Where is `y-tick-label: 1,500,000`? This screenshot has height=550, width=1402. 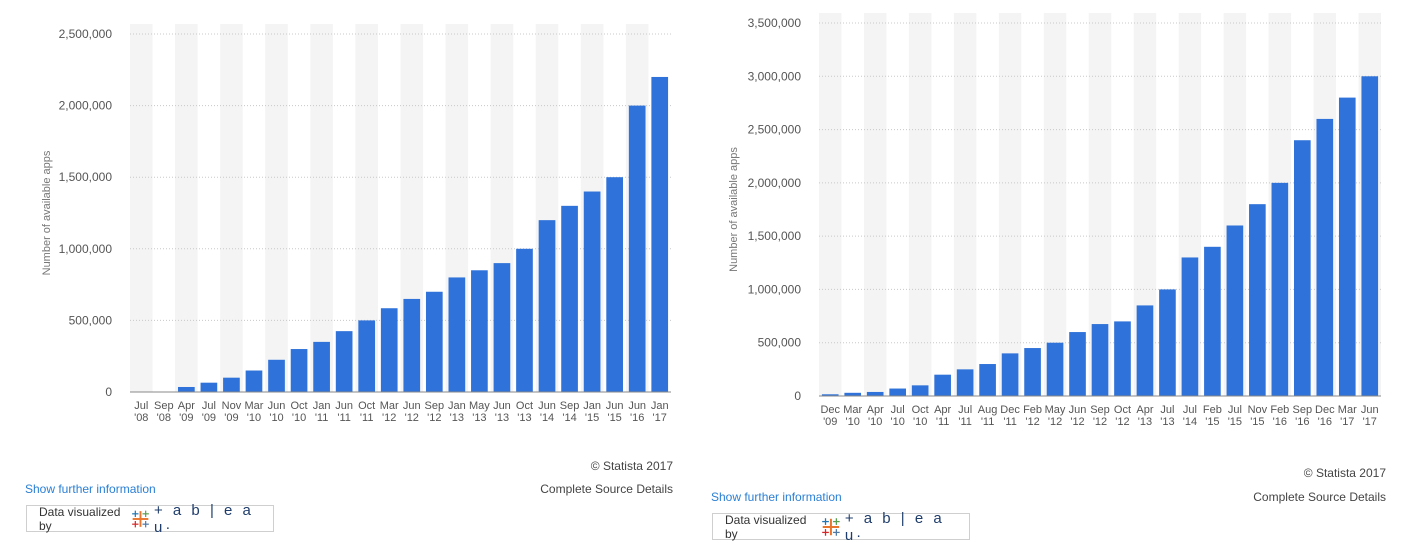
y-tick-label: 1,500,000 is located at coordinates (86, 177).